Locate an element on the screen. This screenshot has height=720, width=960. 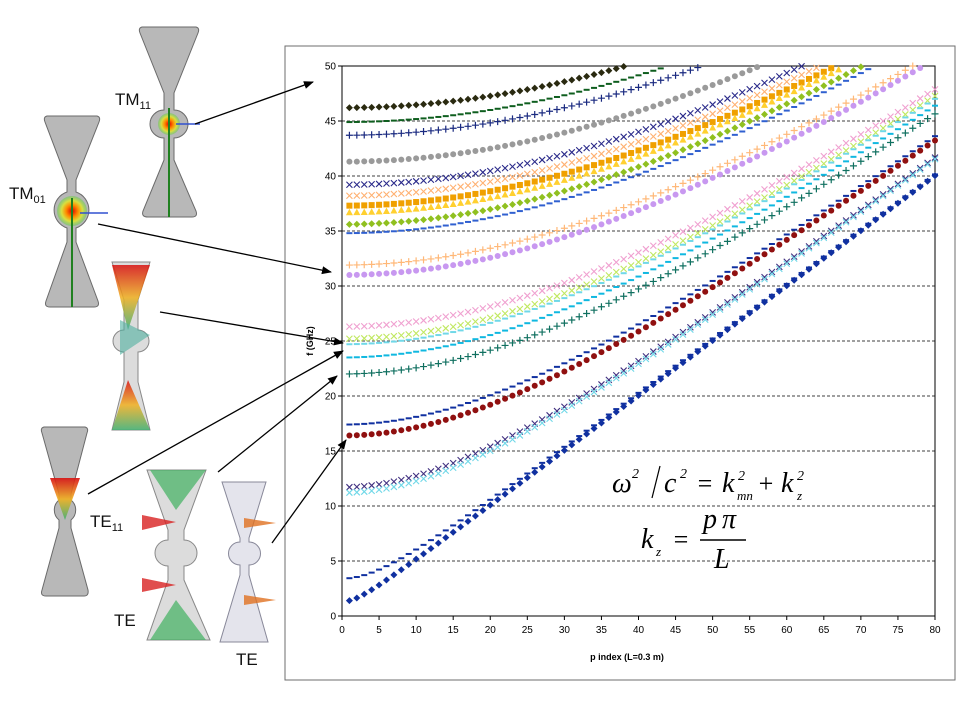
cavity-te-a is located at coordinates (176, 555).